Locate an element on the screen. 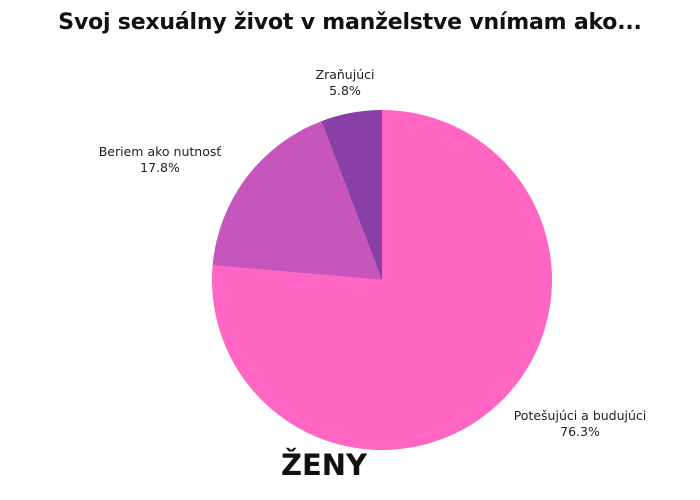 This screenshot has height=500, width=700. slice-label-value: 76.3% is located at coordinates (580, 431).